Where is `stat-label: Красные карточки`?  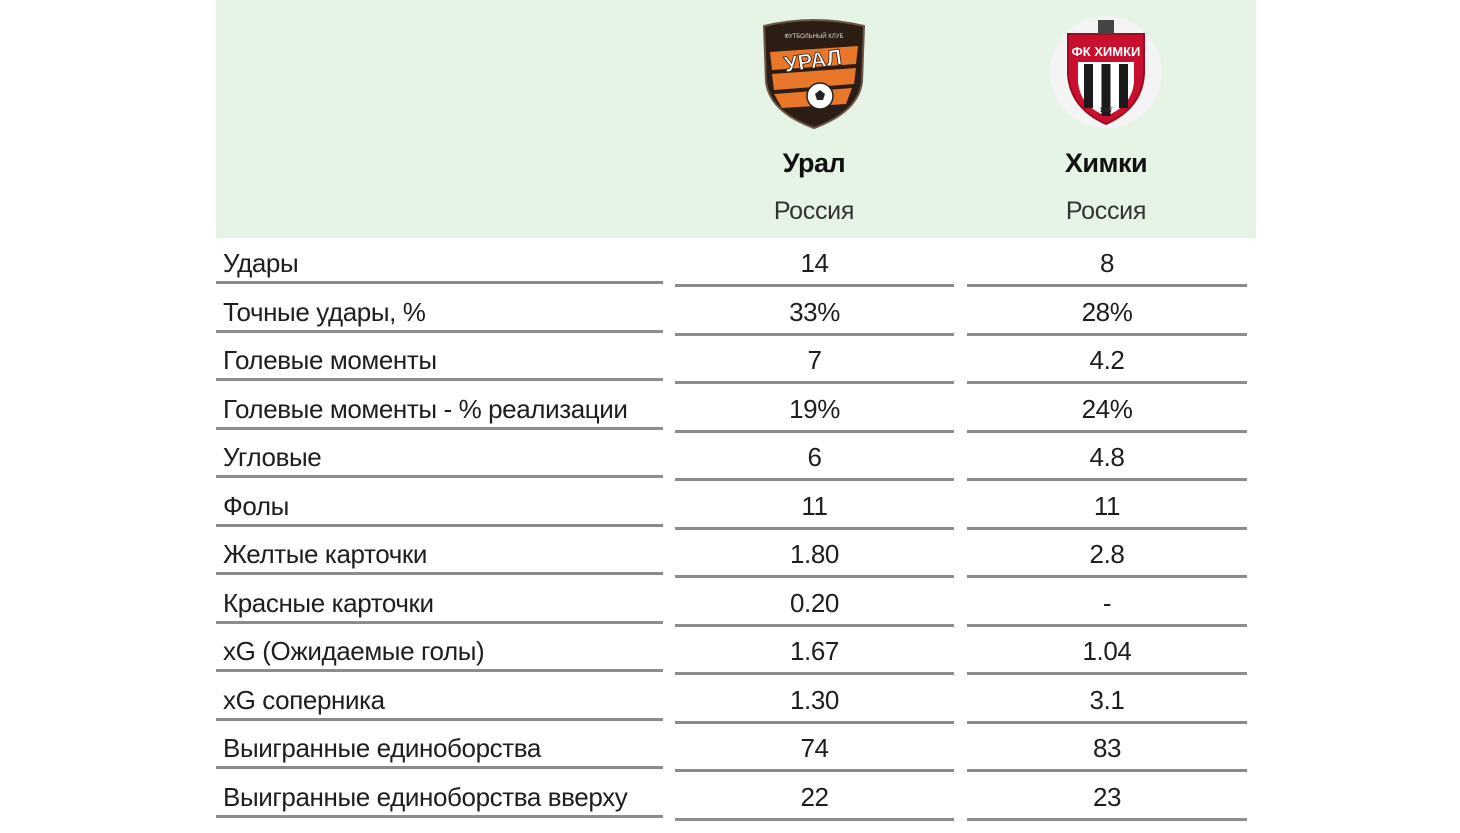 stat-label: Красные карточки is located at coordinates (439, 601).